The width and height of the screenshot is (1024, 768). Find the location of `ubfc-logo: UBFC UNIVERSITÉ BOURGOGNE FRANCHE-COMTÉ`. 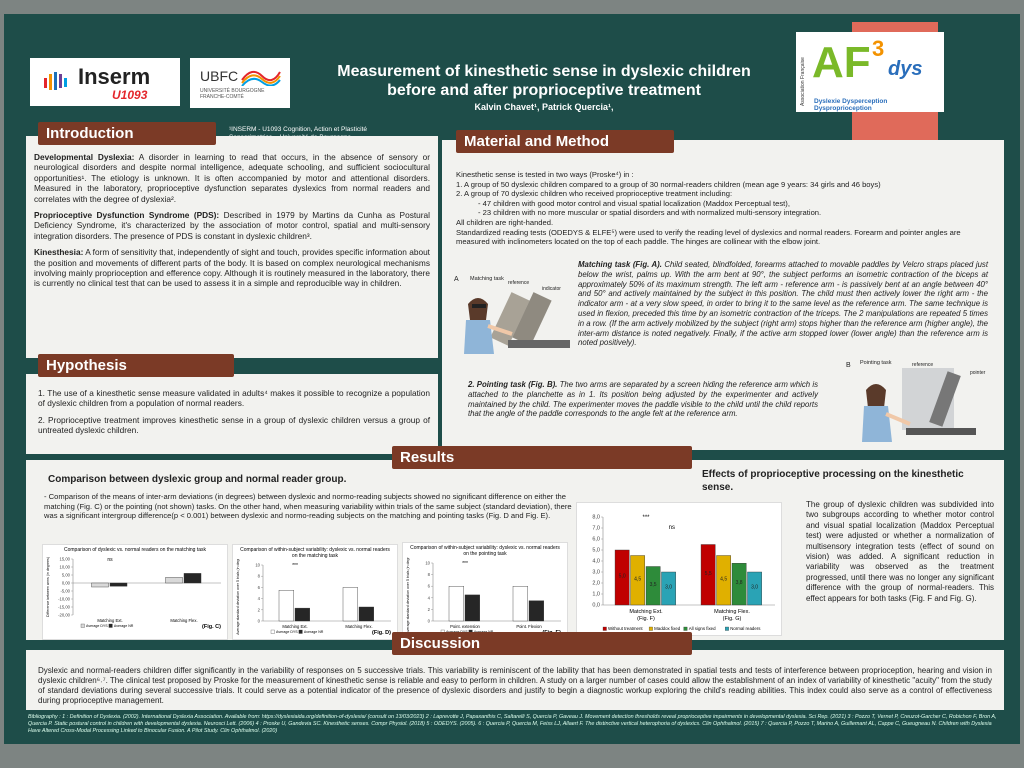

ubfc-logo: UBFC UNIVERSITÉ BOURGOGNE FRANCHE-COMTÉ is located at coordinates (240, 83).